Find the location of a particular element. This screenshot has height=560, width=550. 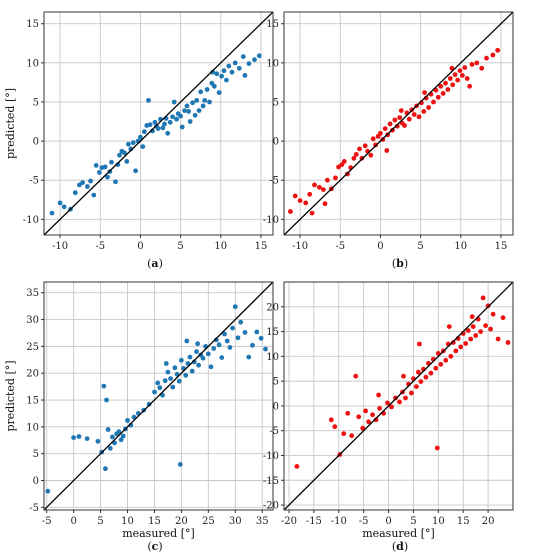

x-tick-label: 20 is located at coordinates (181, 521).